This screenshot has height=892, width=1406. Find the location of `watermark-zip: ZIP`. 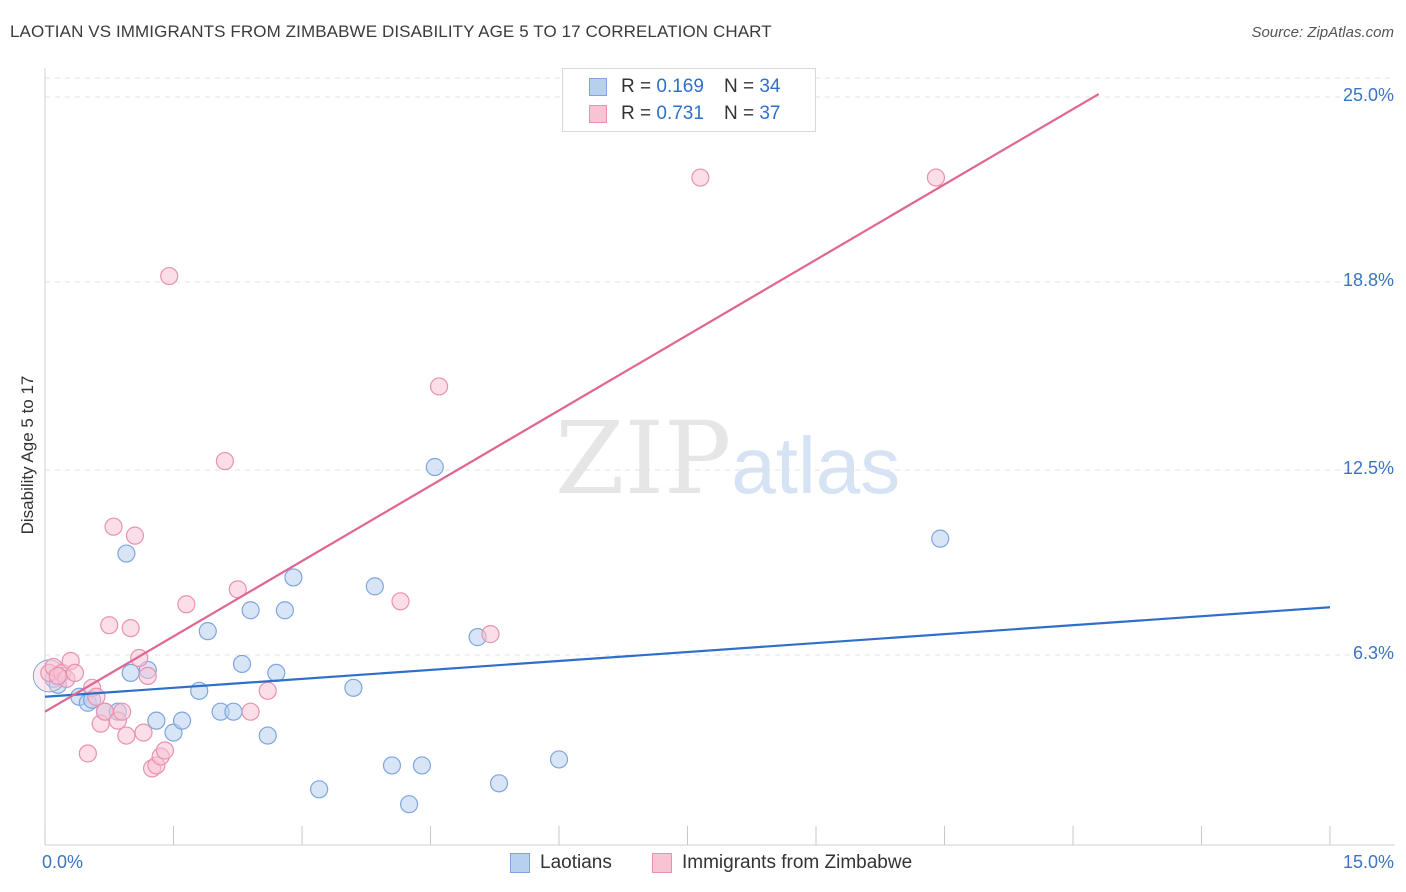

watermark-zip: ZIP is located at coordinates (643, 458).